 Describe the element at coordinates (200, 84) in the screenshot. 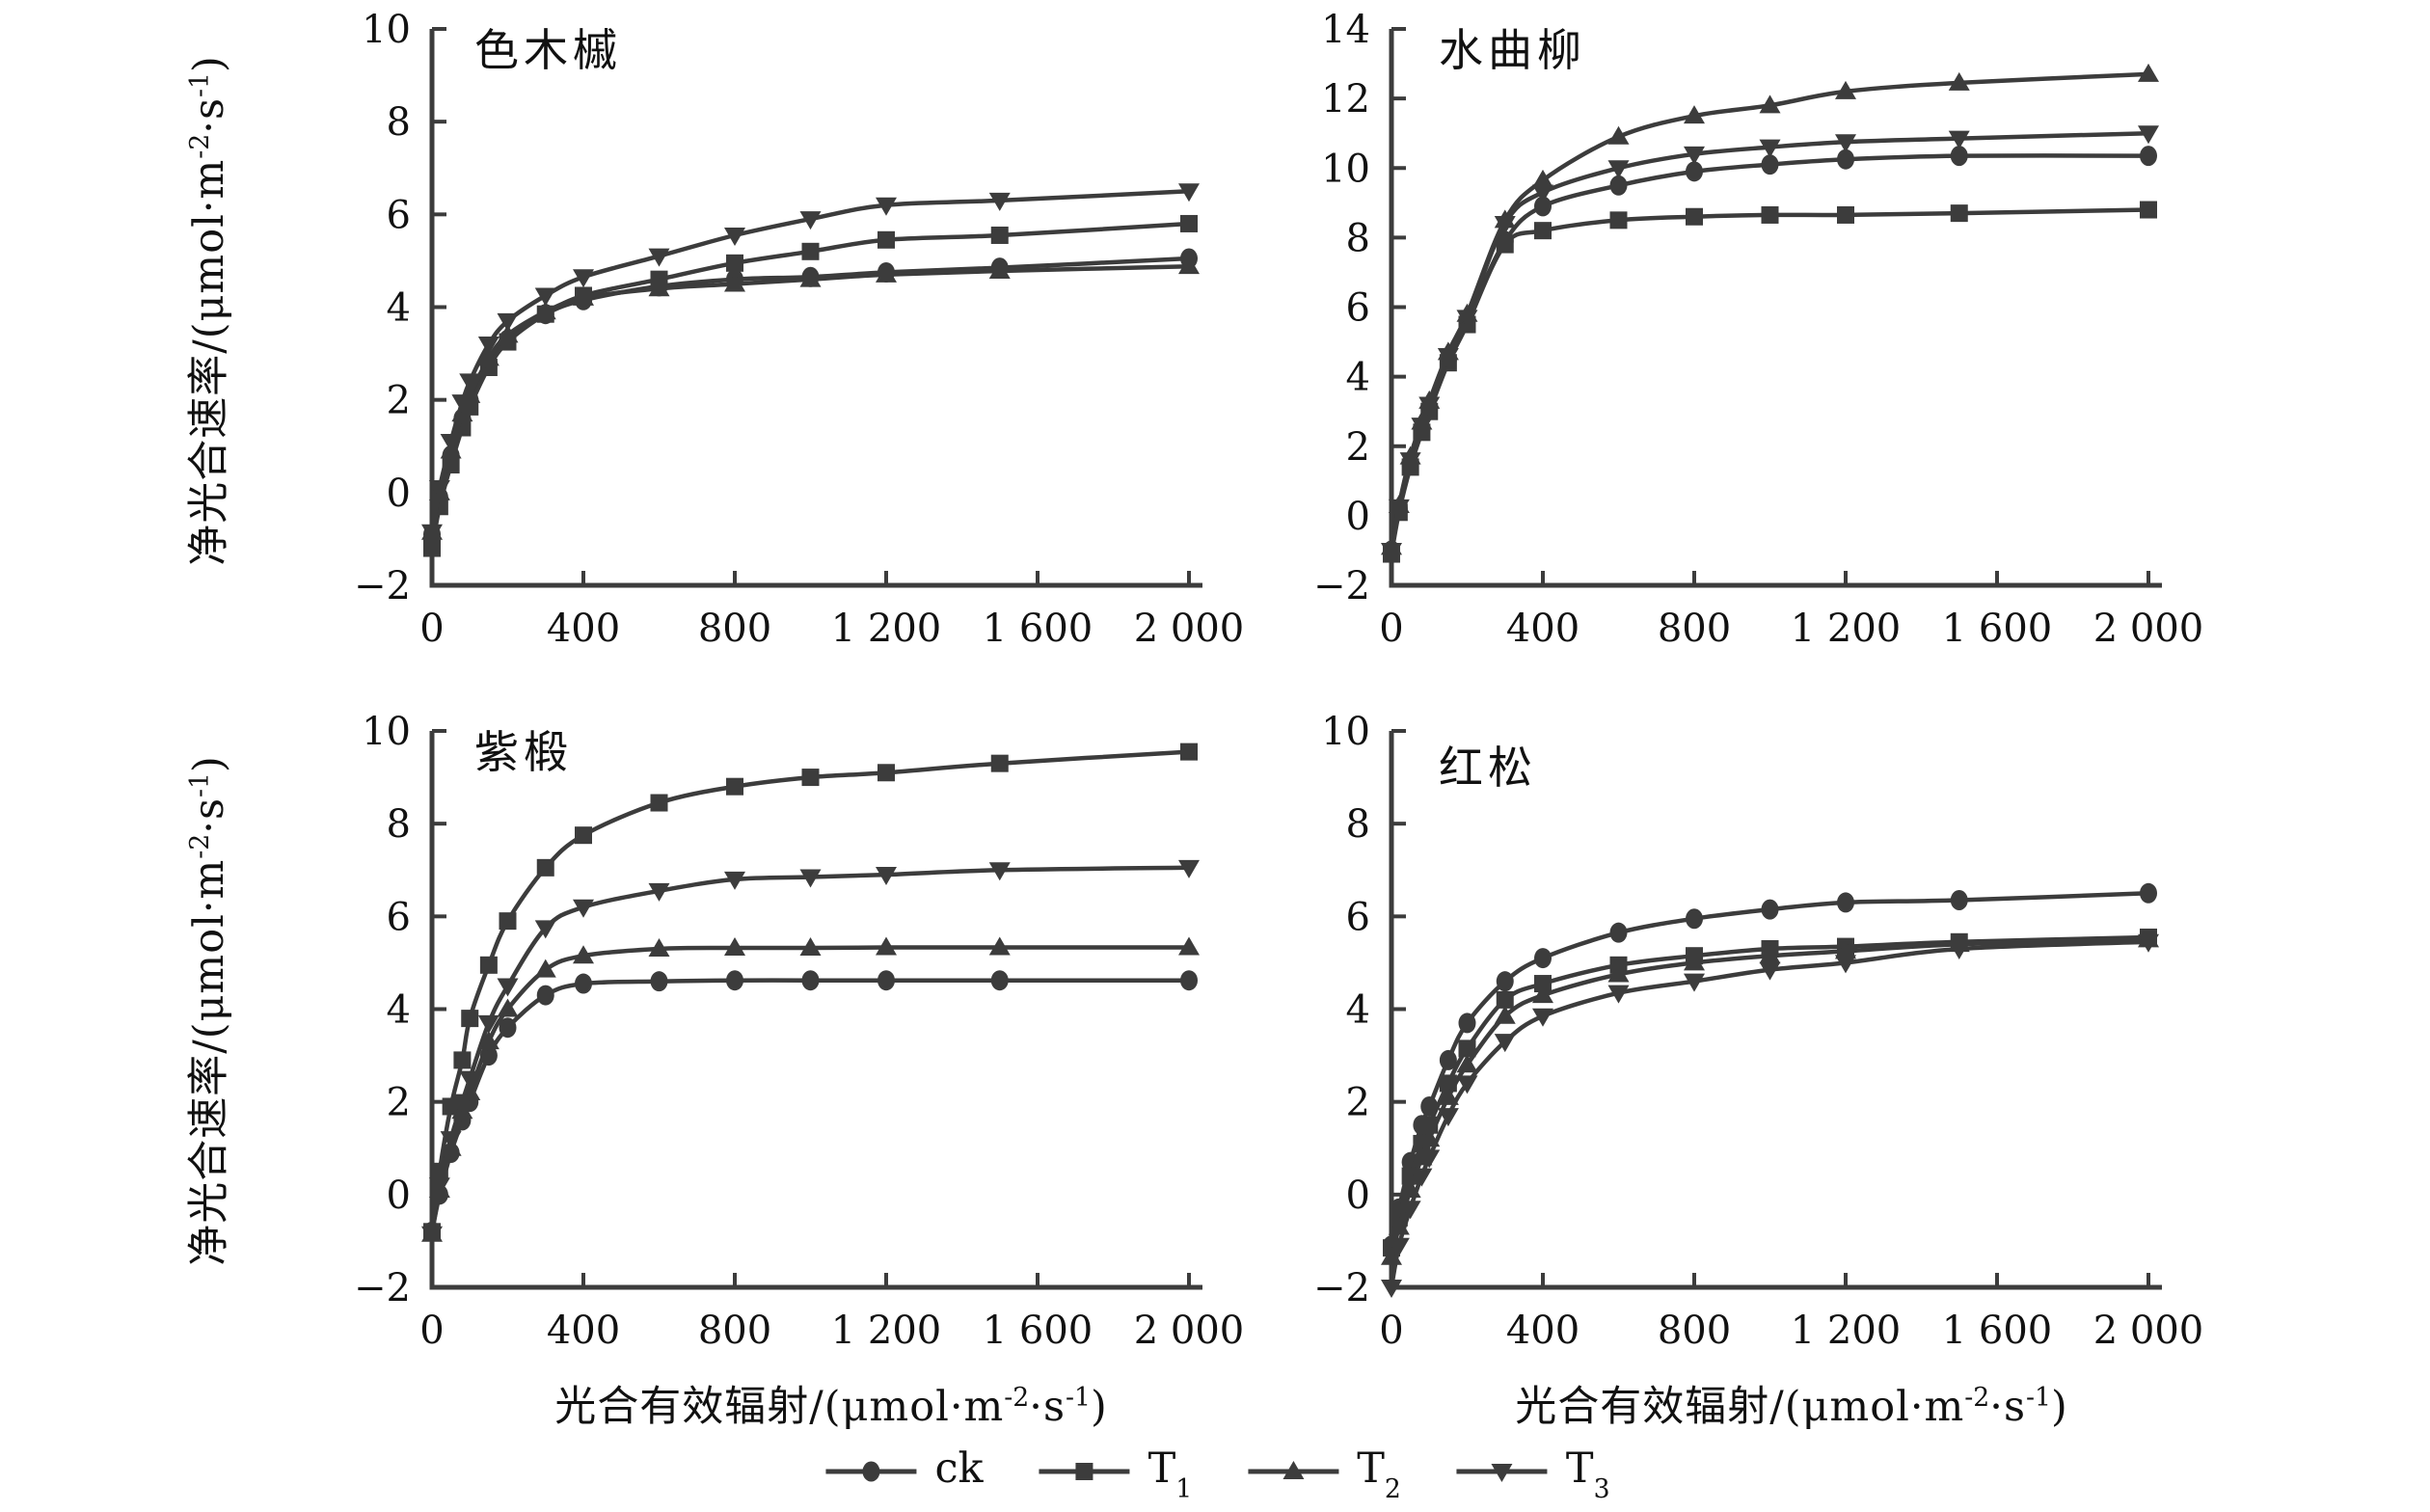

I see `y-axis-label-superscript: -1` at that location.